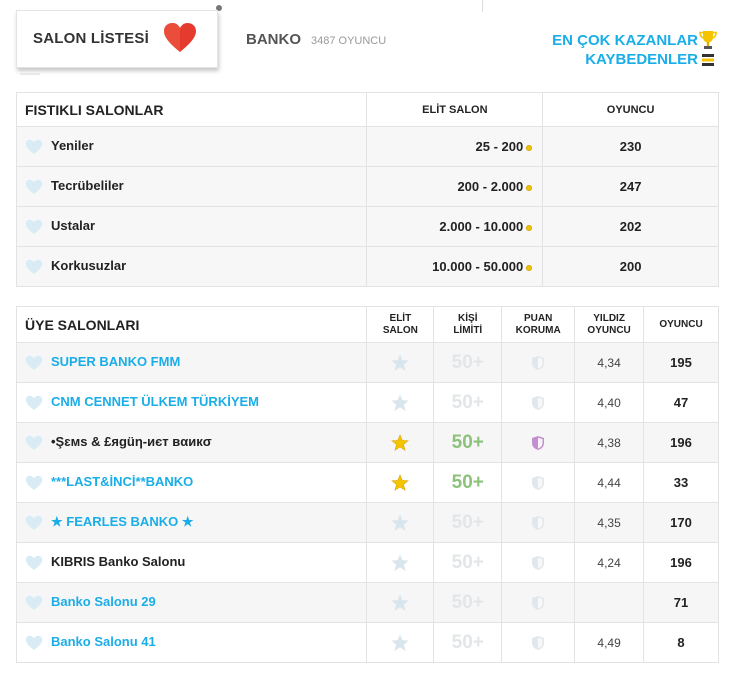 The width and height of the screenshot is (740, 673). What do you see at coordinates (89, 266) in the screenshot?
I see `salon-name: Korkusuzlar` at bounding box center [89, 266].